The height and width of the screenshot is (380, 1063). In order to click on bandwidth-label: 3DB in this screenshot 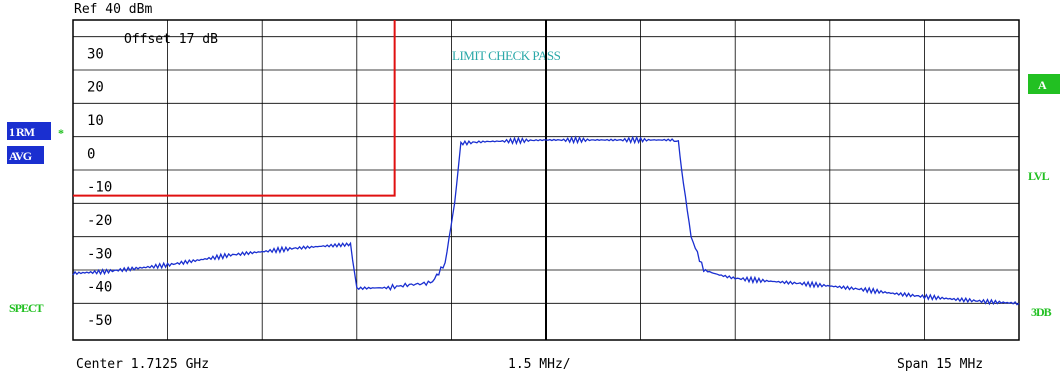, I will do `click(1041, 312)`.